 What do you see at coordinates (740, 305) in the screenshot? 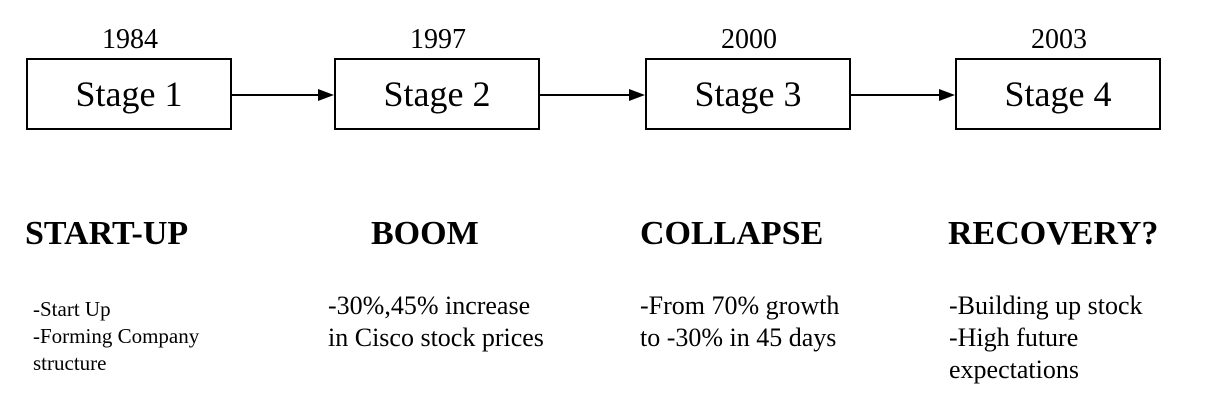
I see `stage-3-desc-line: -From 70% growth` at bounding box center [740, 305].